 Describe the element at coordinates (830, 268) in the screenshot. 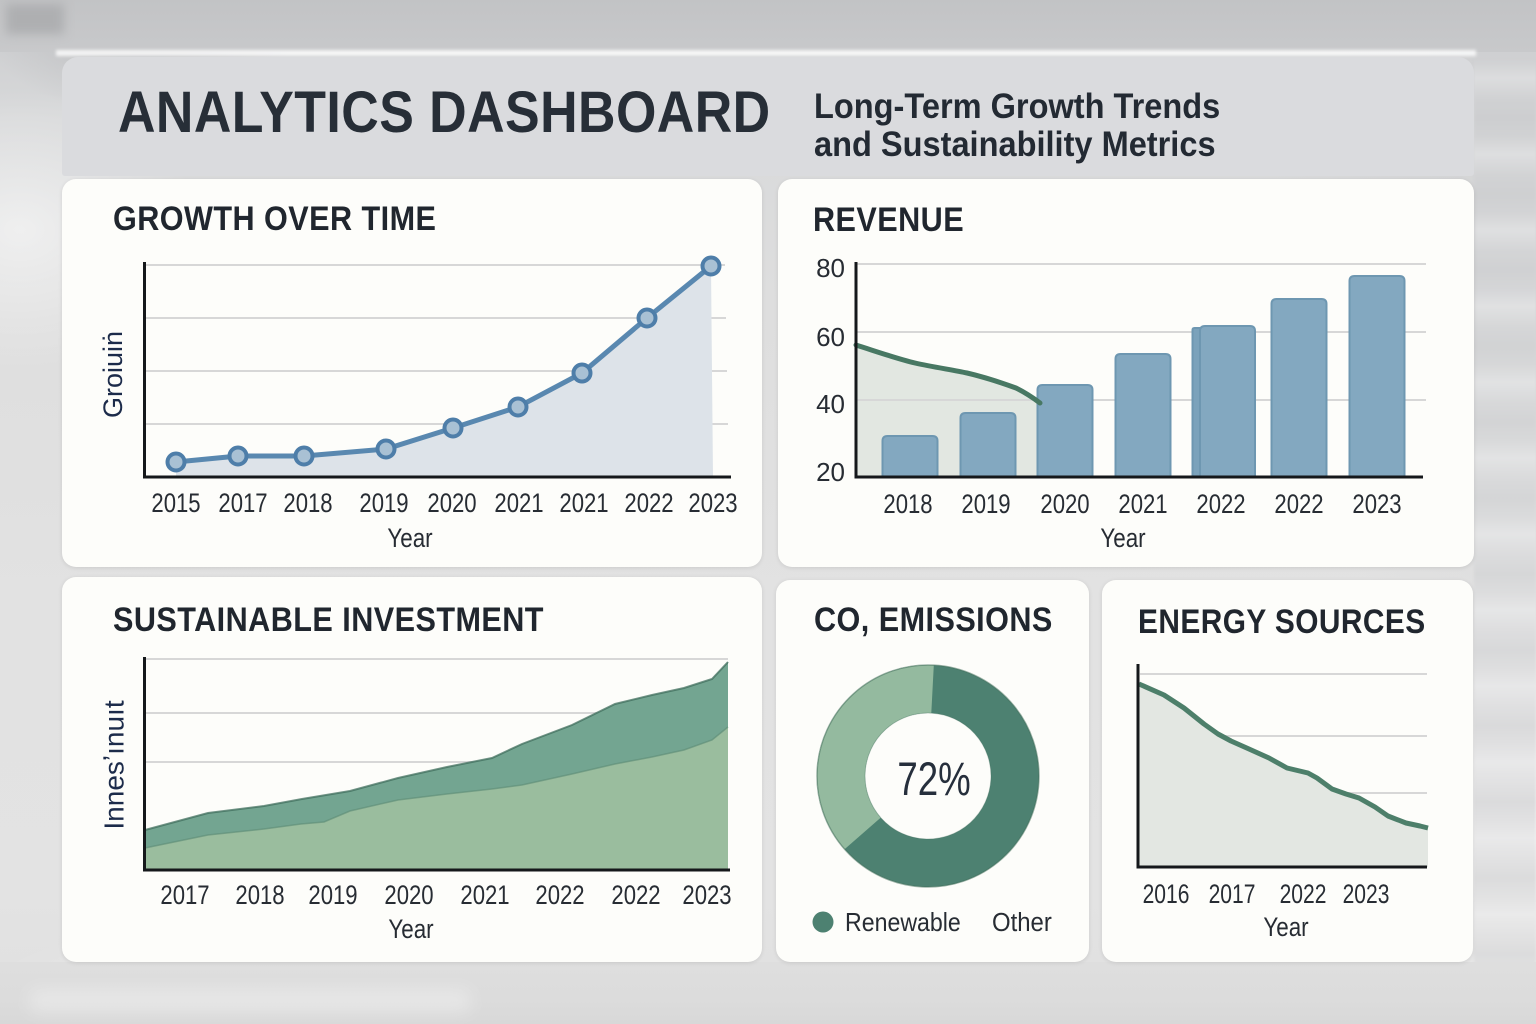

I see `svg-text: 80` at that location.